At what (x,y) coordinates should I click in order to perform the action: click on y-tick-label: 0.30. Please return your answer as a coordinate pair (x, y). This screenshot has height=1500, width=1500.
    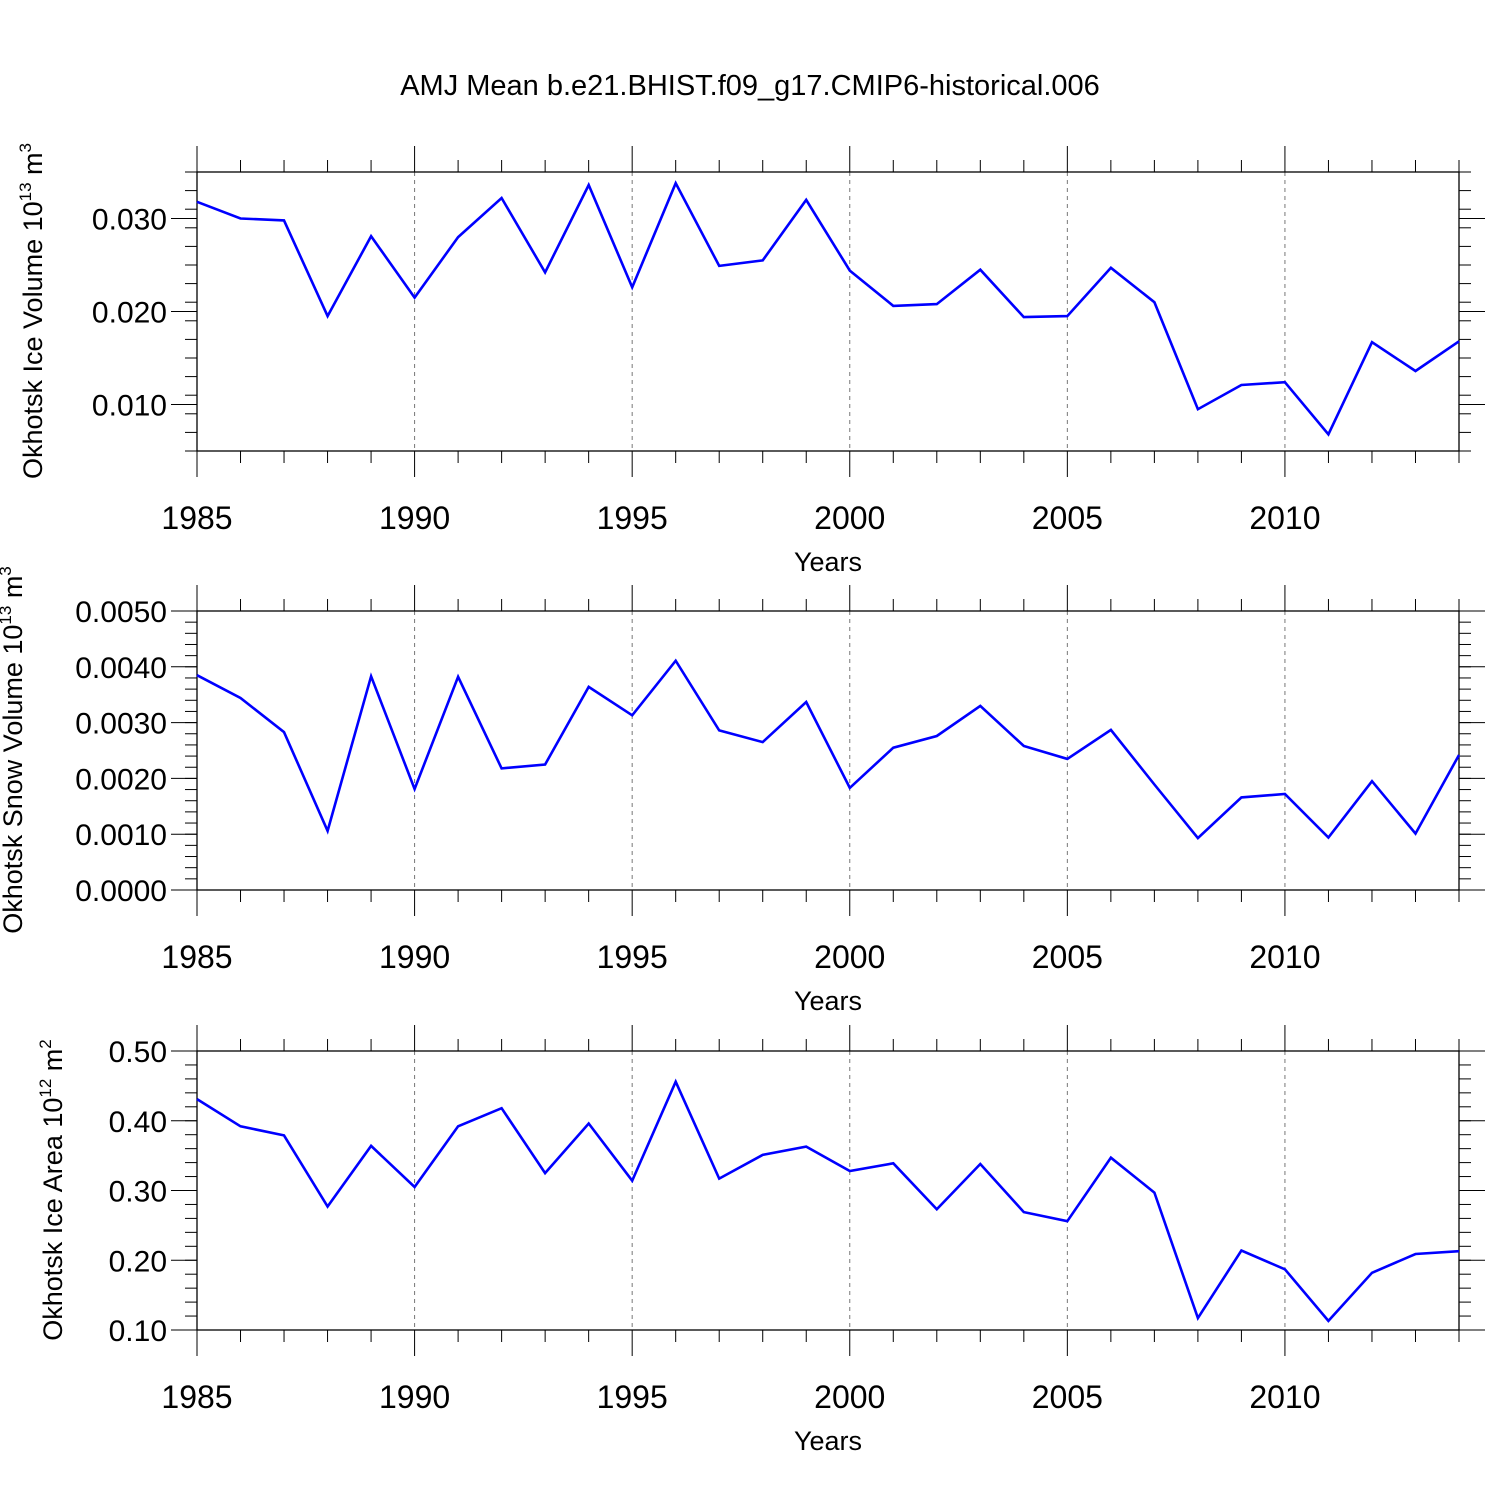
    Looking at the image, I should click on (138, 1192).